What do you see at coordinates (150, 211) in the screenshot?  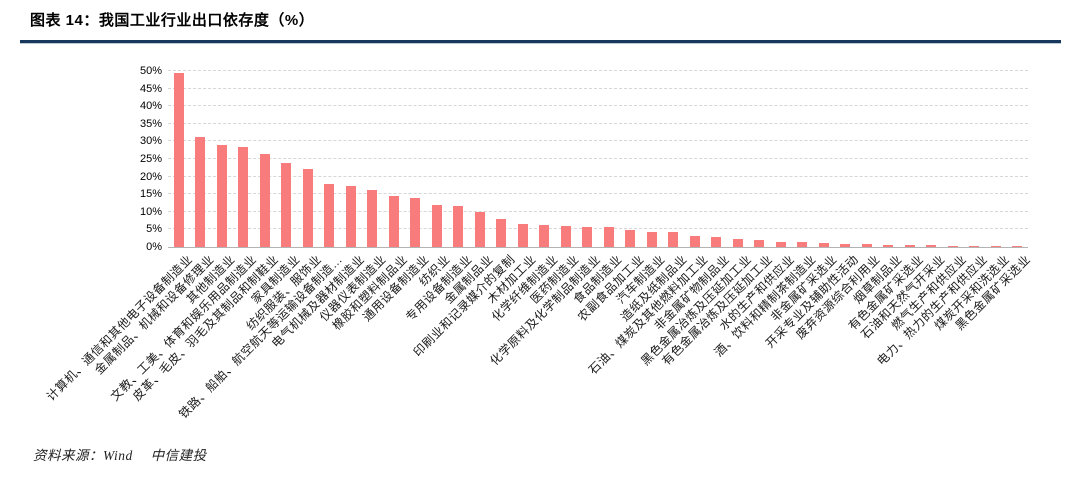 I see `y-axis-tick-label: 10%` at bounding box center [150, 211].